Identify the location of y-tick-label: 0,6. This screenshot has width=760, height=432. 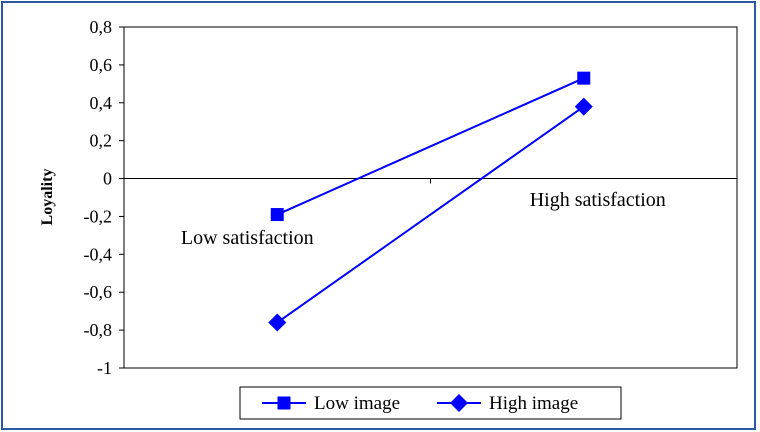
(101, 65).